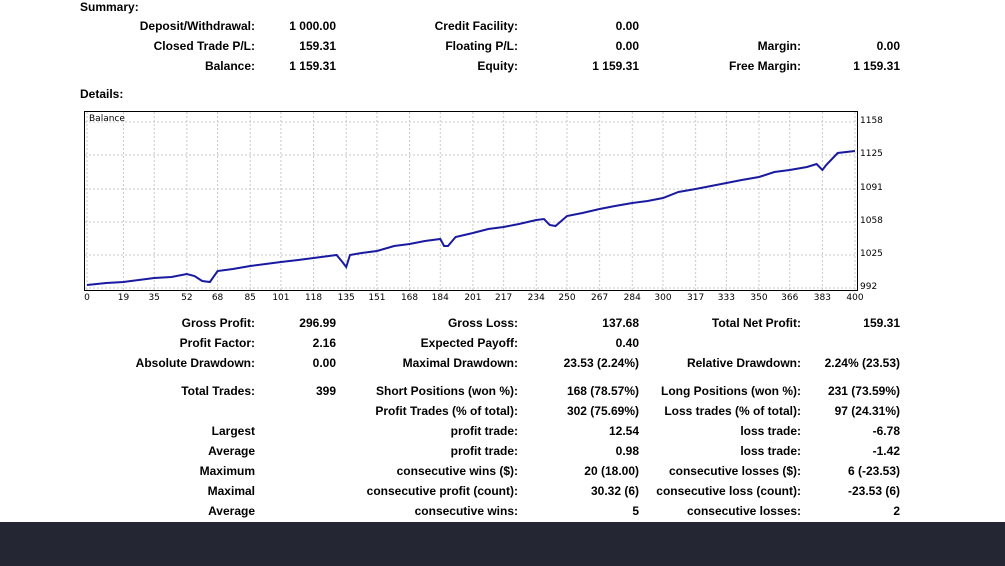 The height and width of the screenshot is (566, 1005). I want to click on x-tick-label: 350, so click(759, 298).